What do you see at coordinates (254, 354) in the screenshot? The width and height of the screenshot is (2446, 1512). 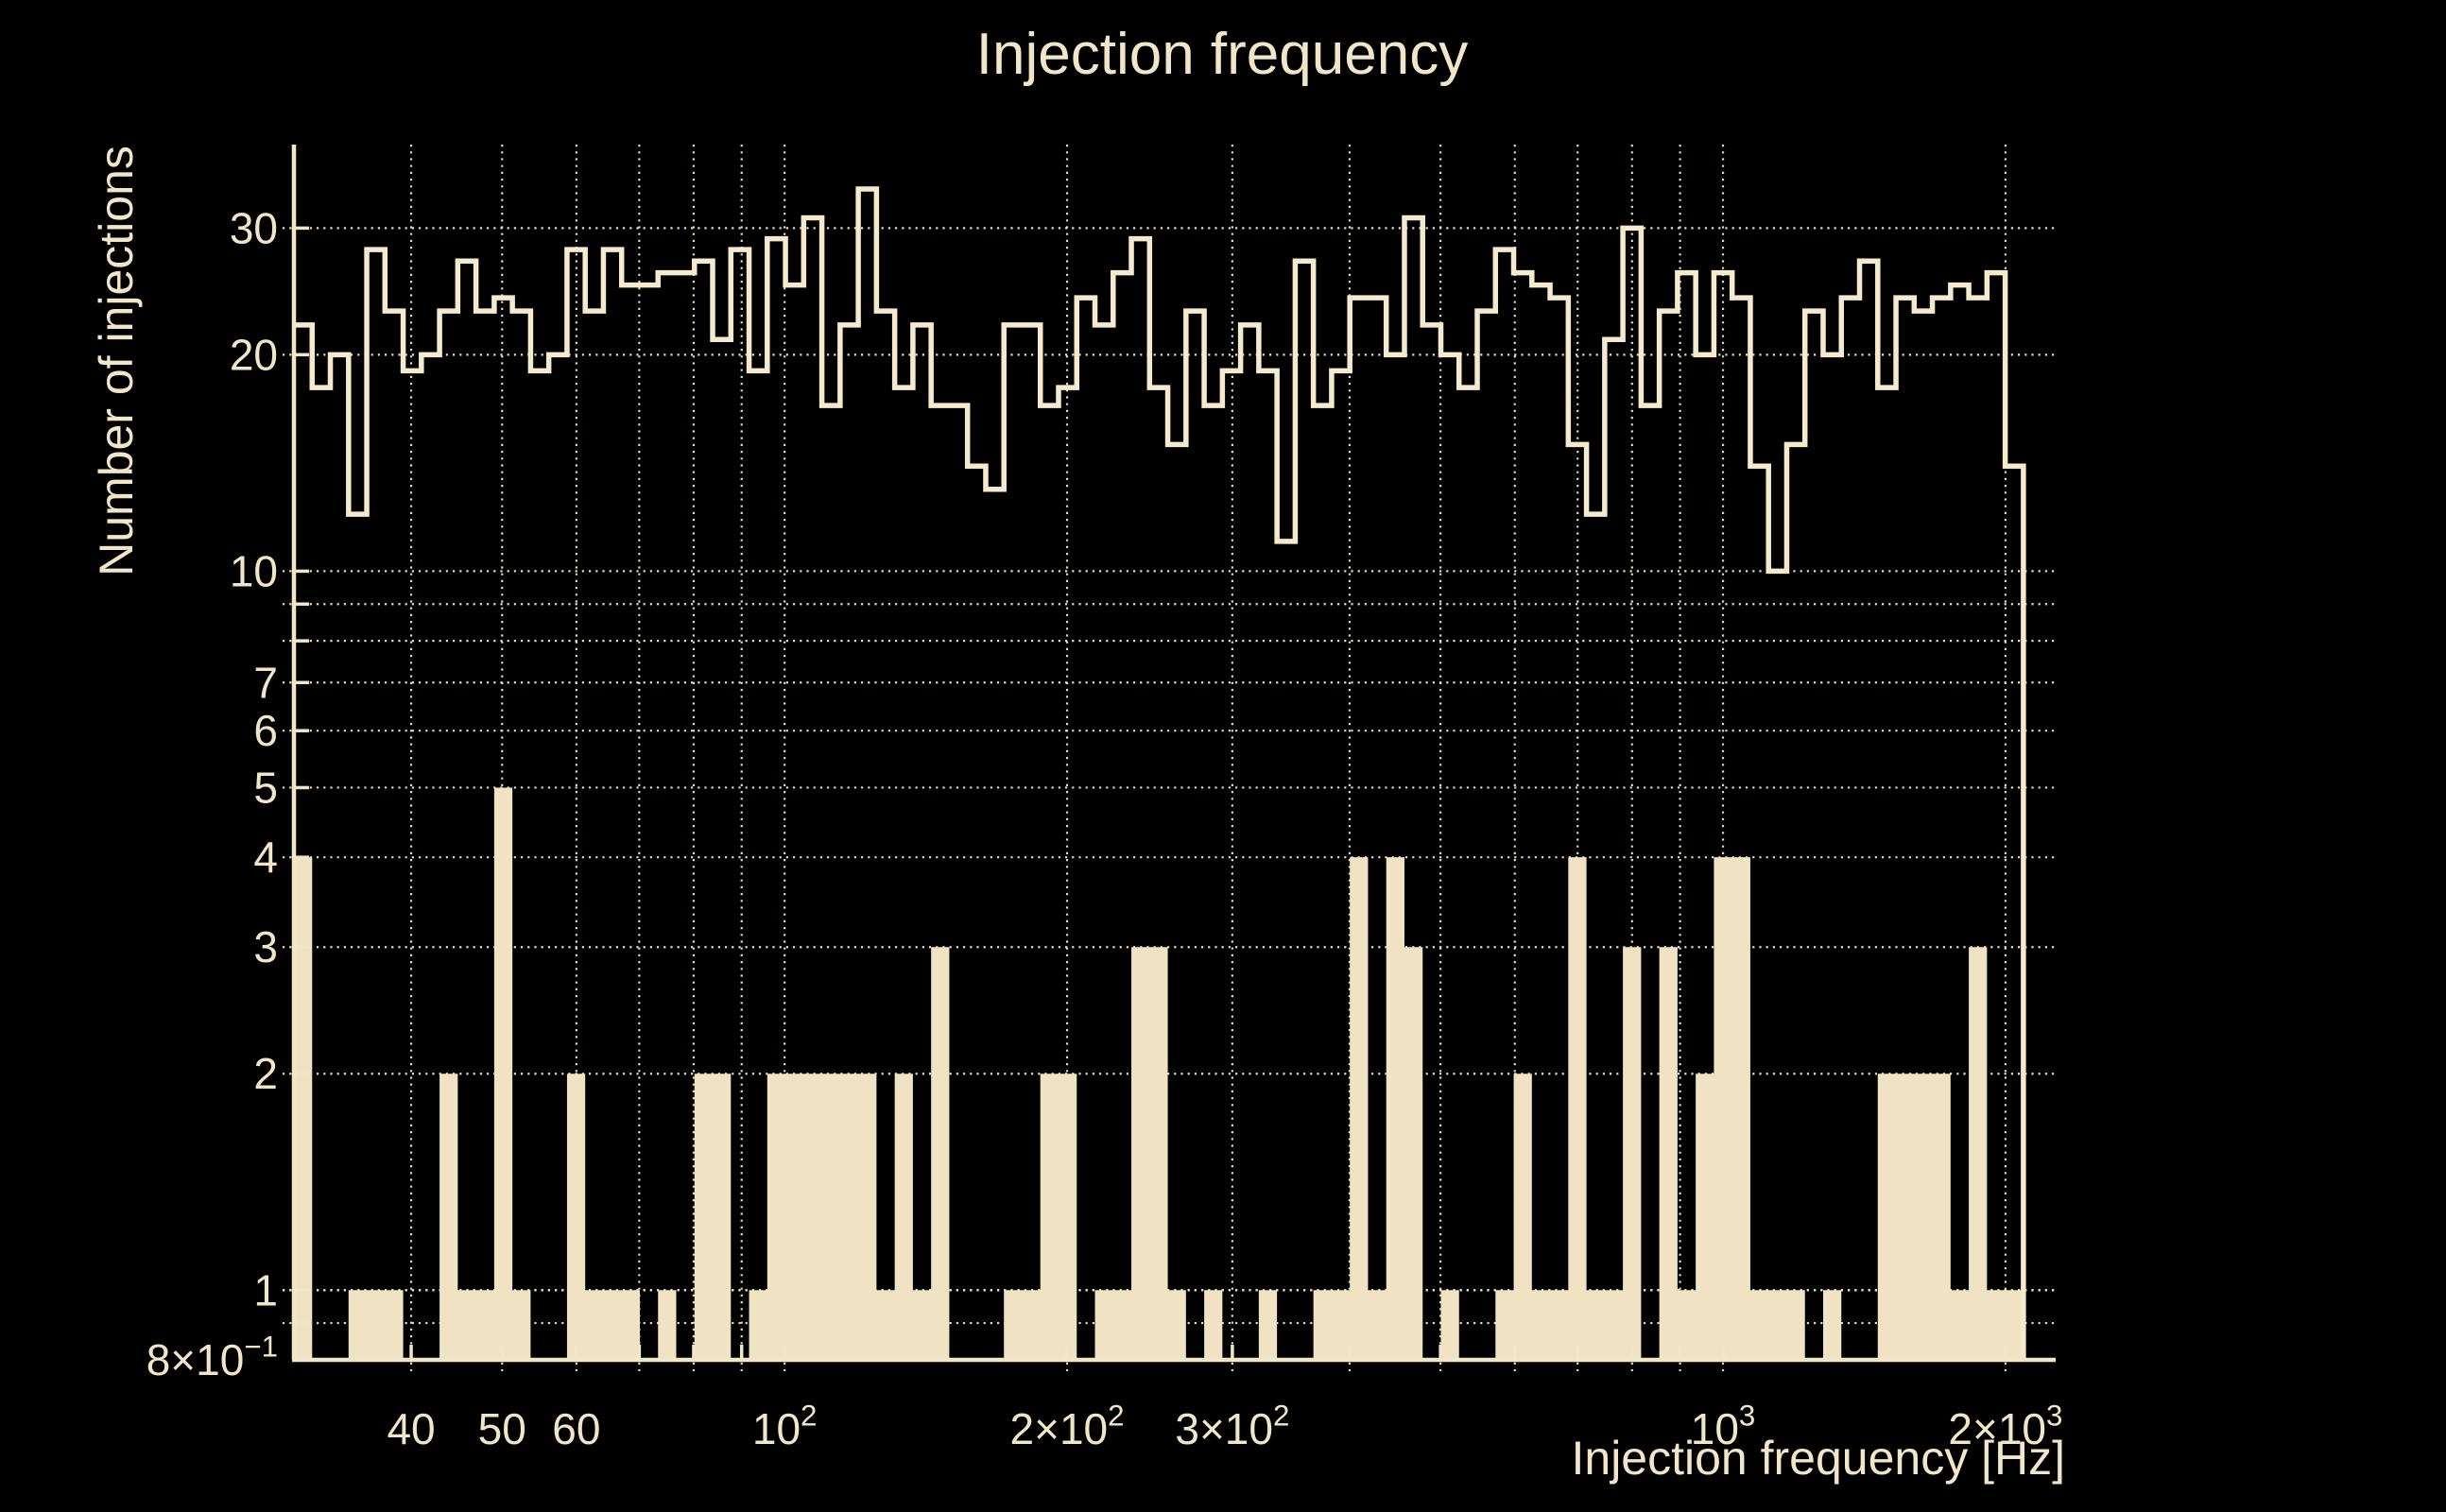 I see `svg-text: 20` at bounding box center [254, 354].